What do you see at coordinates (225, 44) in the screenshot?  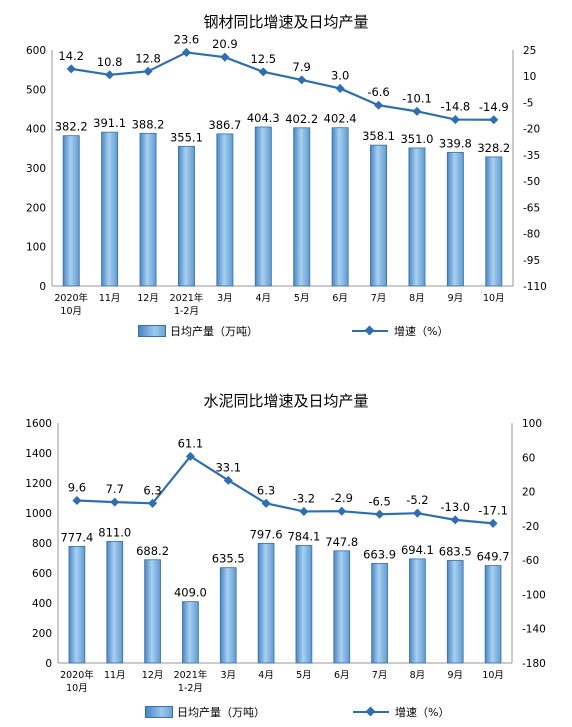 I see `line-value-label: 20.9` at bounding box center [225, 44].